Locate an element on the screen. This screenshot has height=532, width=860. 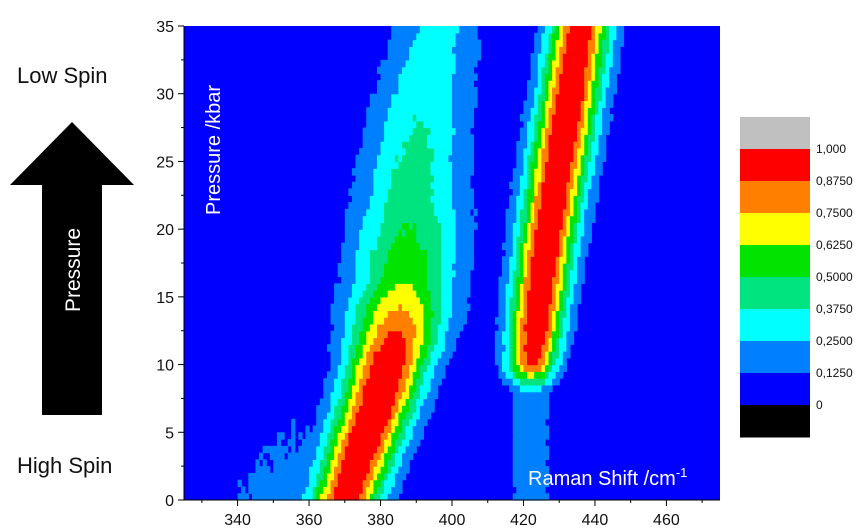
colorbar-swatch is located at coordinates (775, 229).